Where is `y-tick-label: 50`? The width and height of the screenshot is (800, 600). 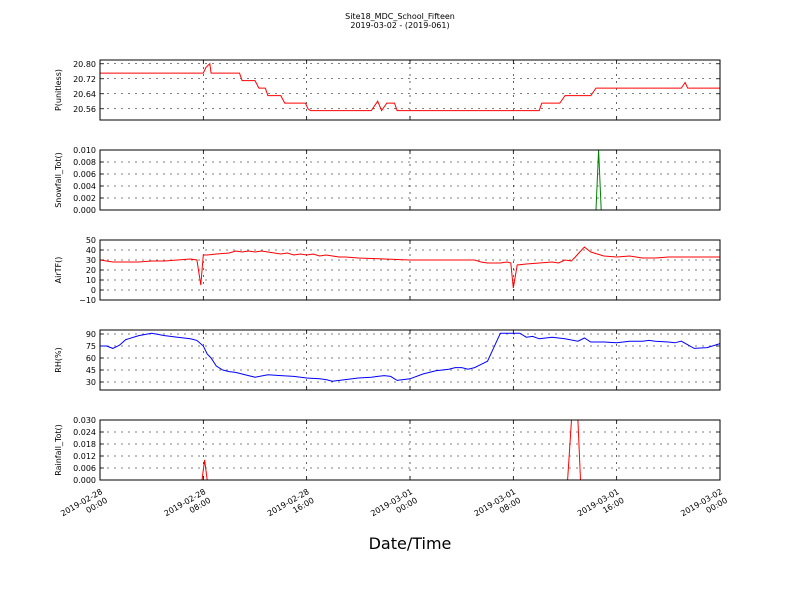
y-tick-label: 50 is located at coordinates (91, 240).